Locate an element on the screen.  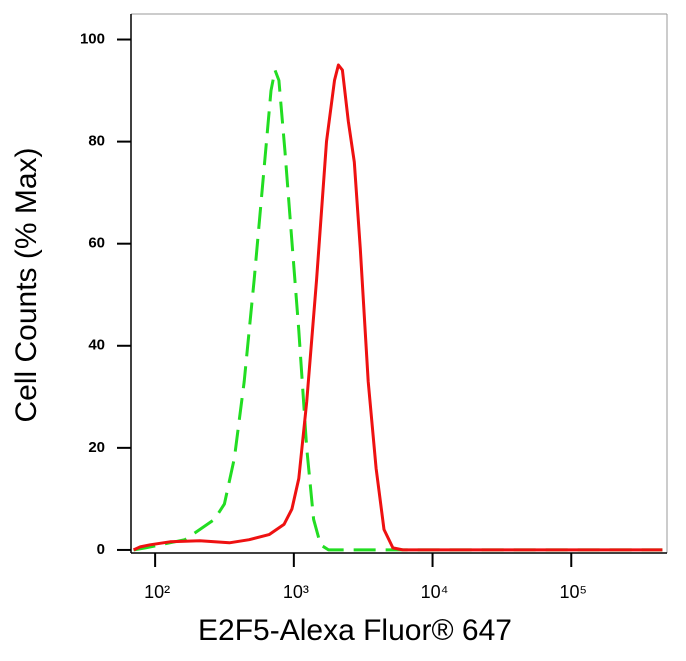
x-axis-label: E2F5-Alexa Fluor® 647 is located at coordinates (355, 630).